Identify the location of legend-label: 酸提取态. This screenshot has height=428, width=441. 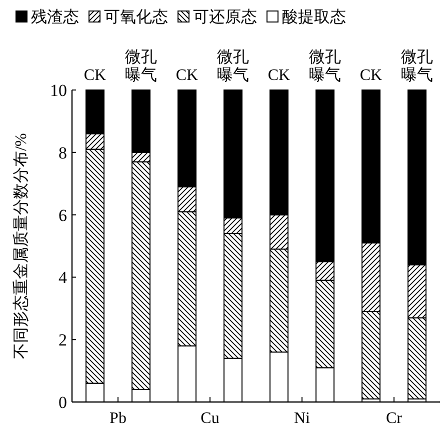
(314, 17).